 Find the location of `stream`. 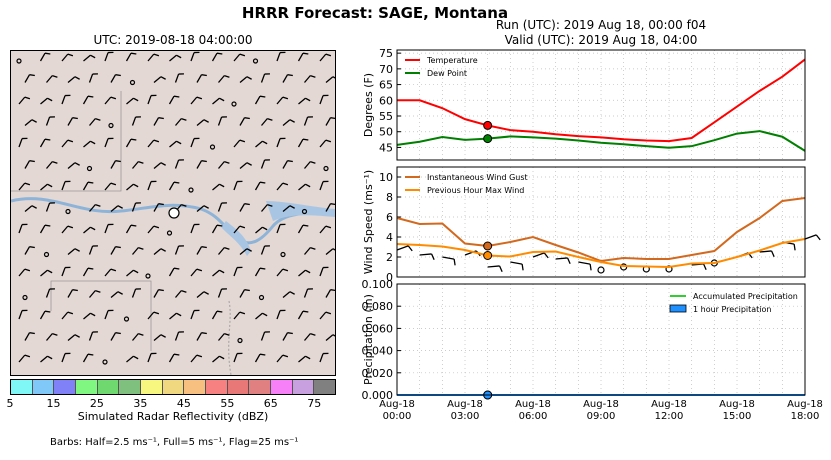

stream is located at coordinates (230, 337).